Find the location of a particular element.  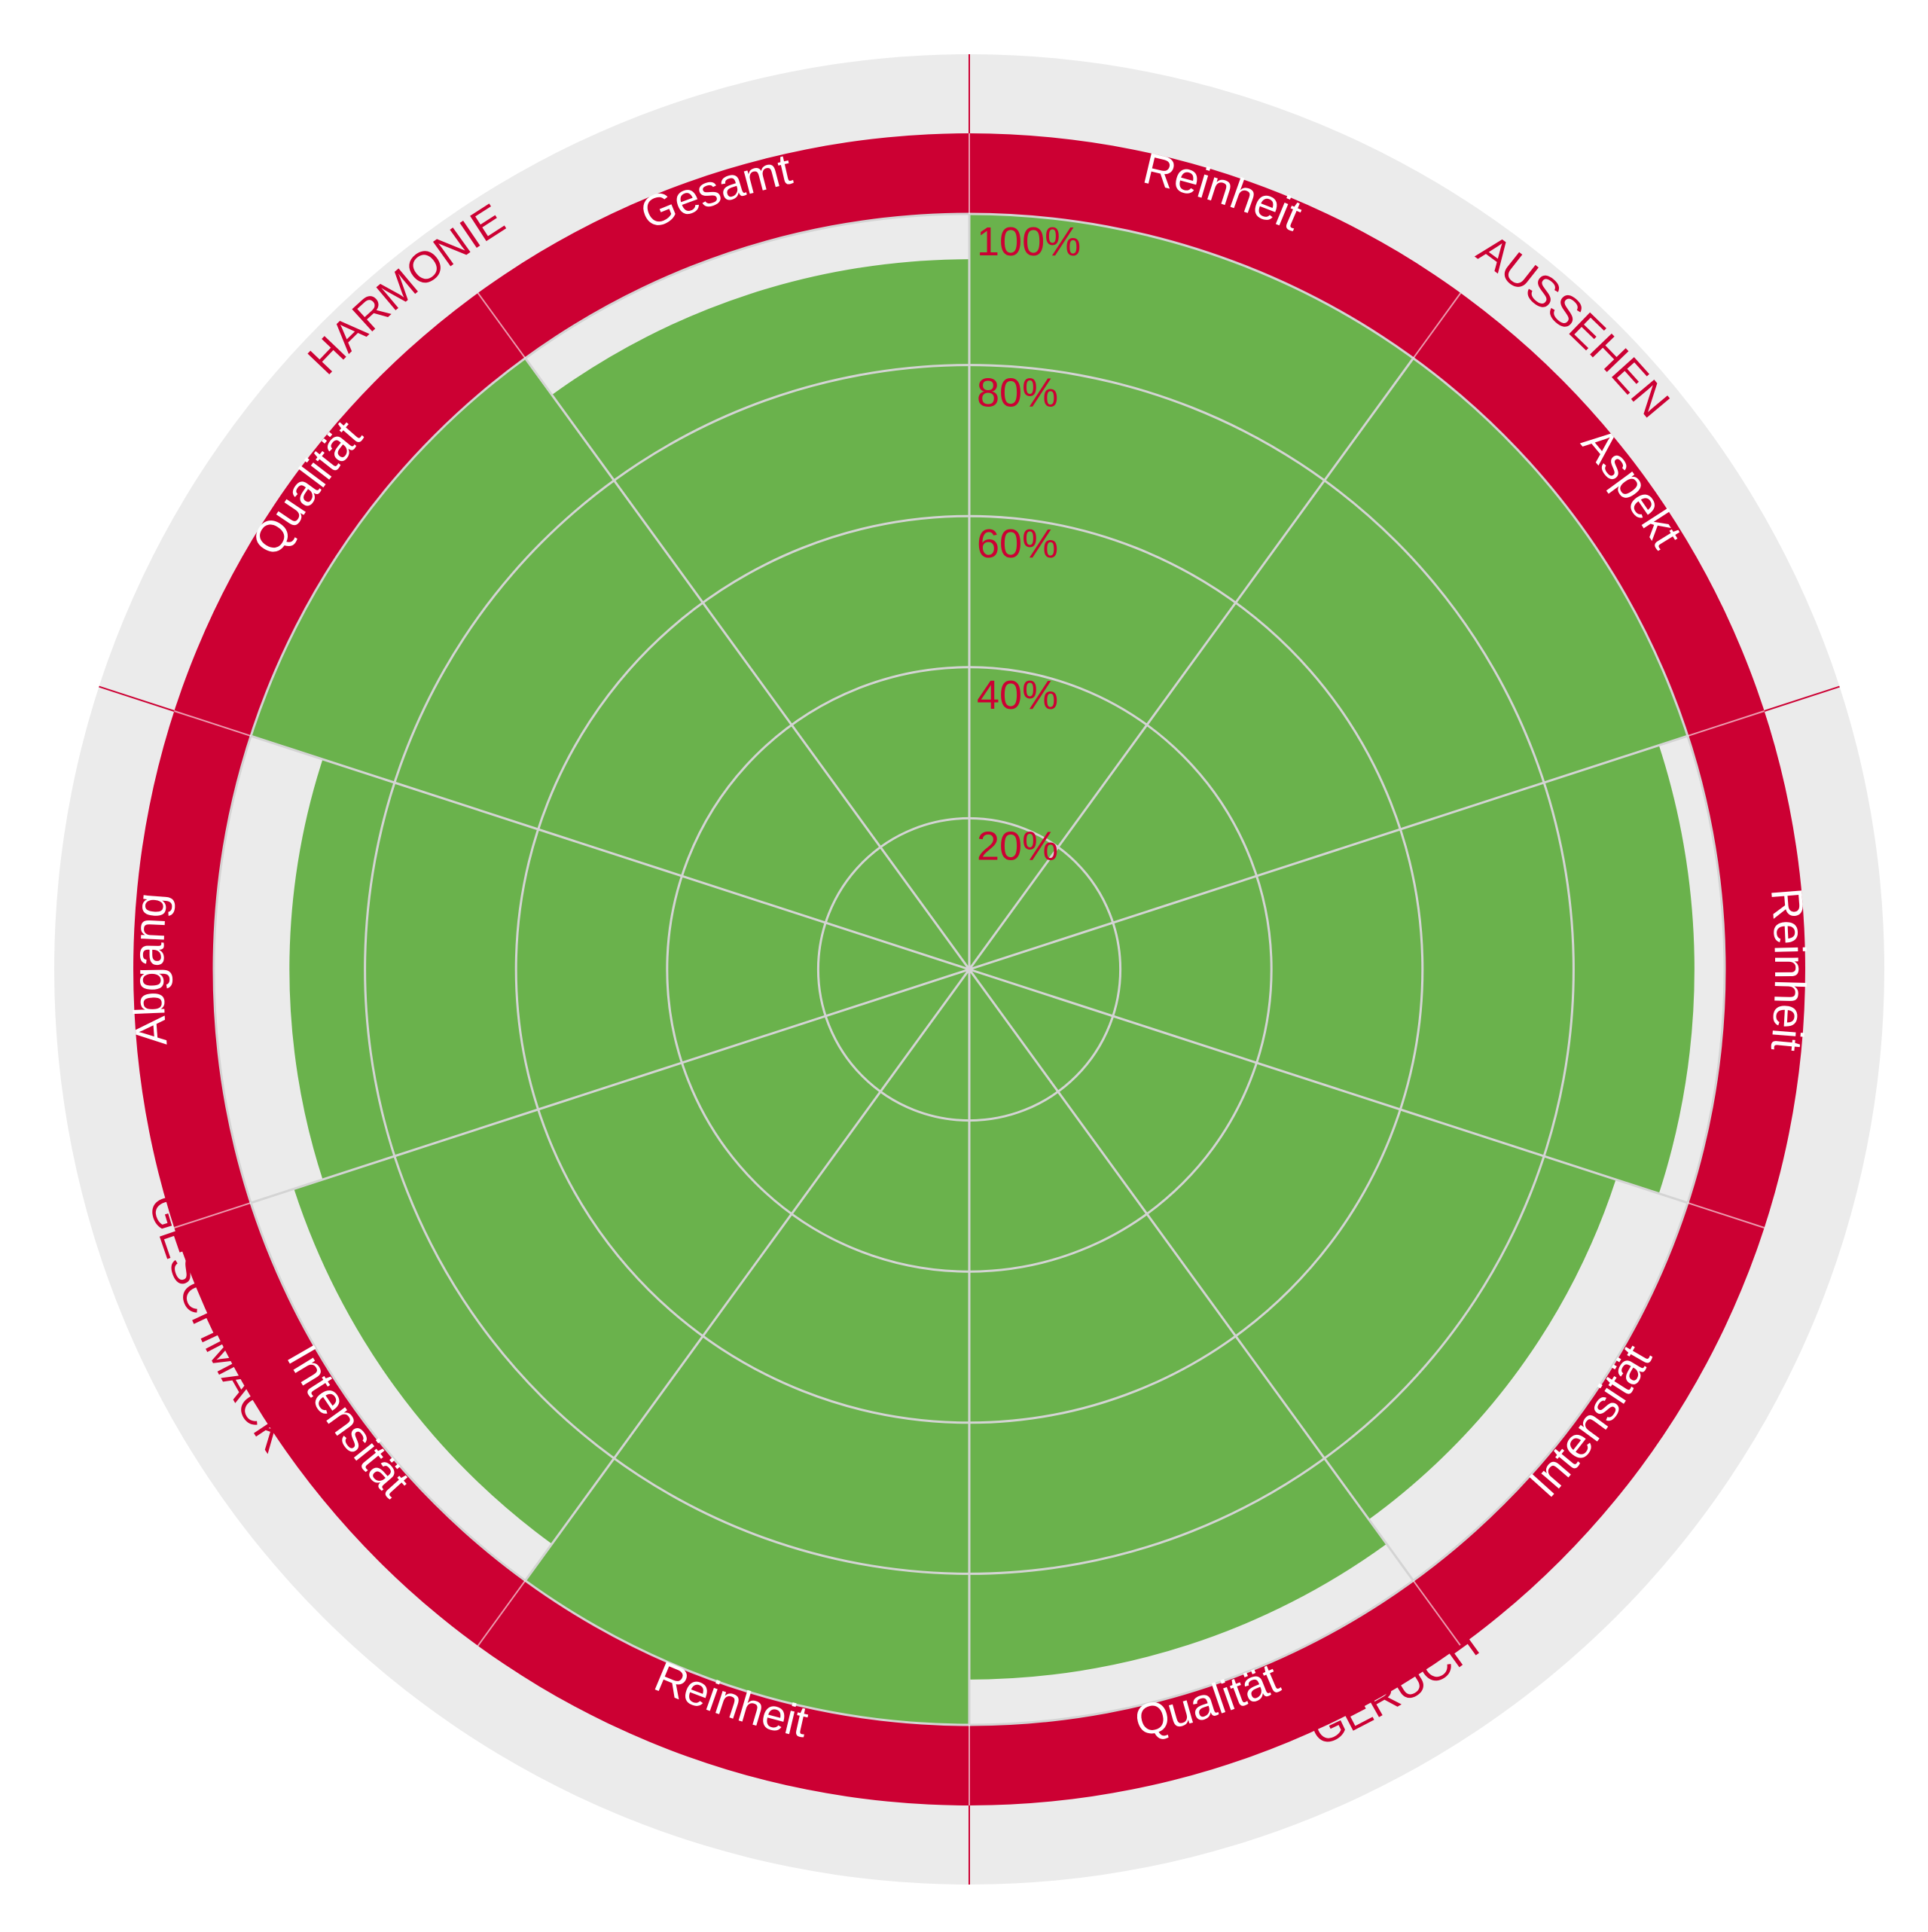

category-label-text-3: Reinheit is located at coordinates (1788, 970).